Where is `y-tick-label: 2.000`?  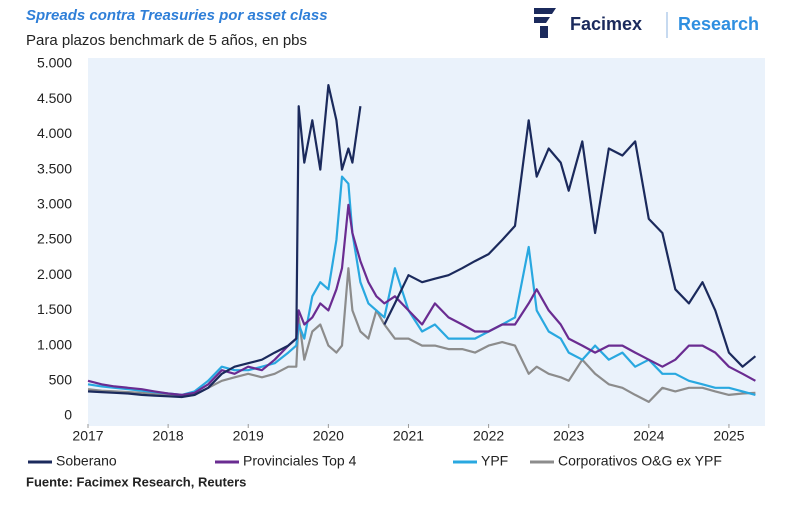 y-tick-label: 2.000 is located at coordinates (54, 274).